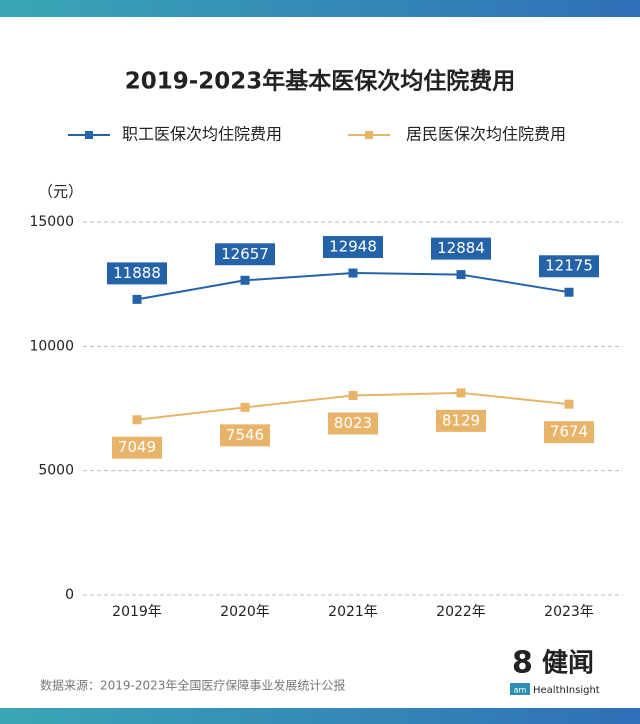  I want to click on data-label: 8129, so click(461, 420).